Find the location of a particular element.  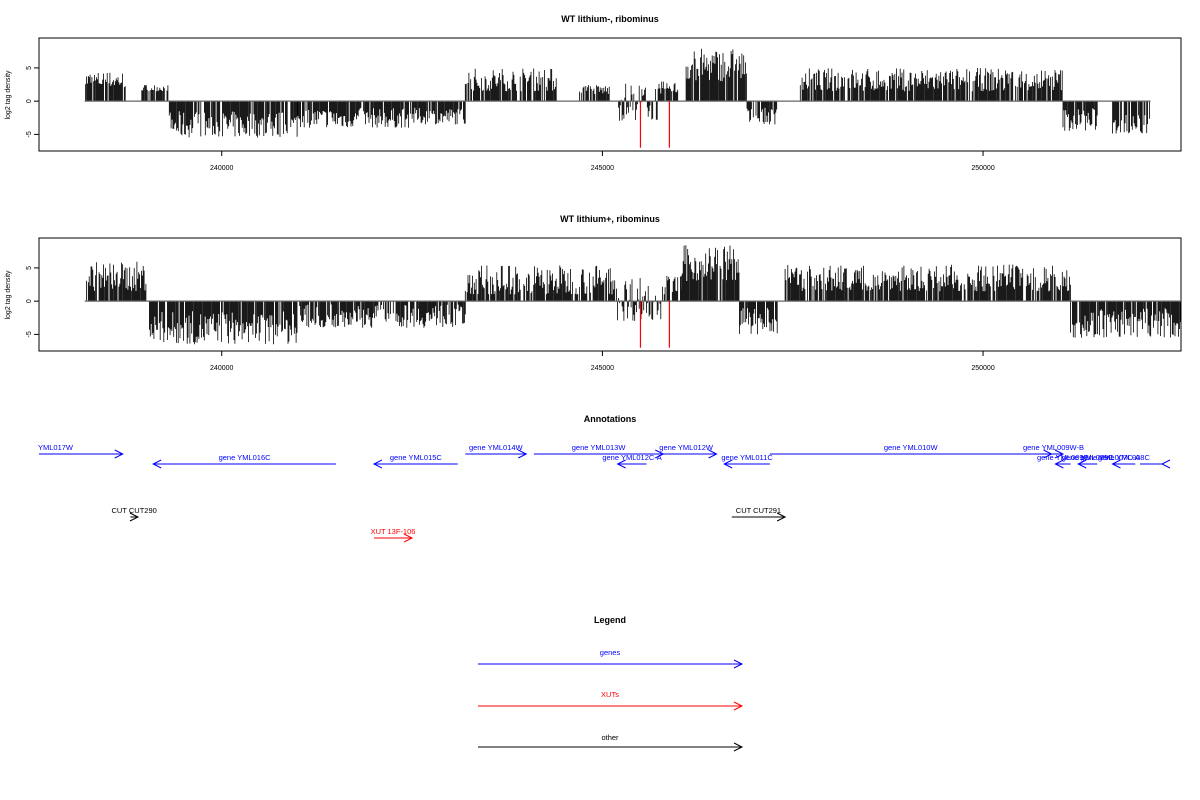

feature-label: gene YML014W is located at coordinates (496, 447).